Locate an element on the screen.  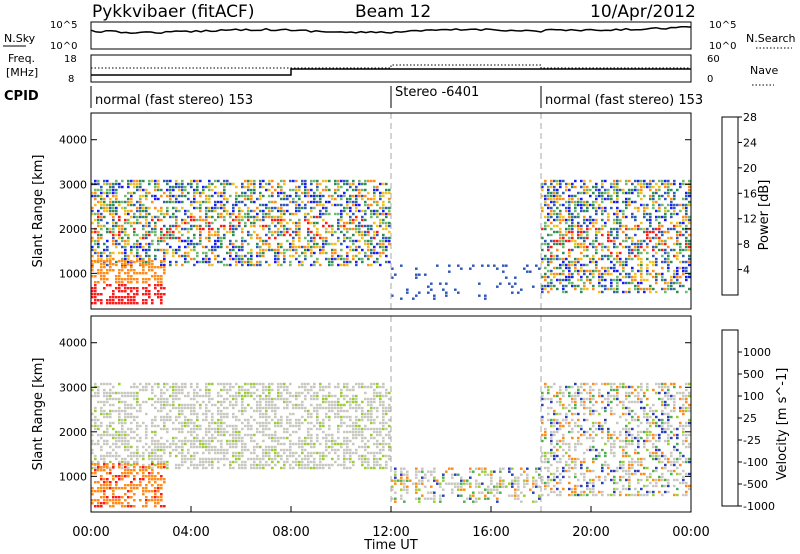
power-colorbar-tick-label: 24 is located at coordinates (750, 142).